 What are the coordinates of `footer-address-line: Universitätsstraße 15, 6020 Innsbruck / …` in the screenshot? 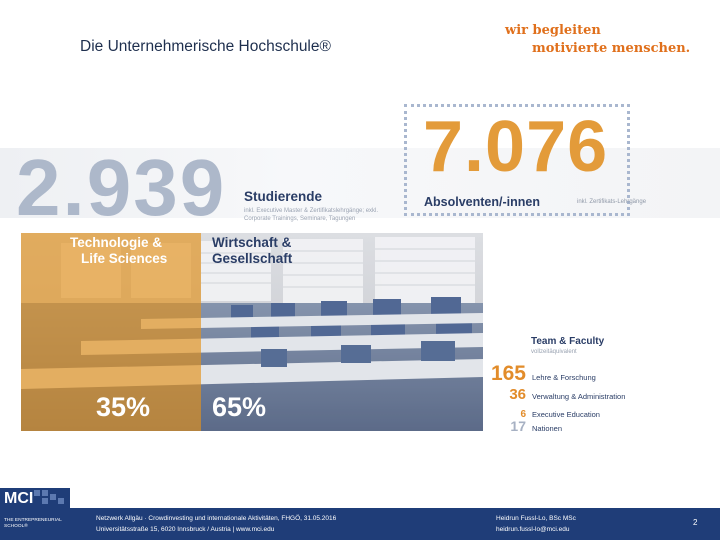 It's located at (185, 529).